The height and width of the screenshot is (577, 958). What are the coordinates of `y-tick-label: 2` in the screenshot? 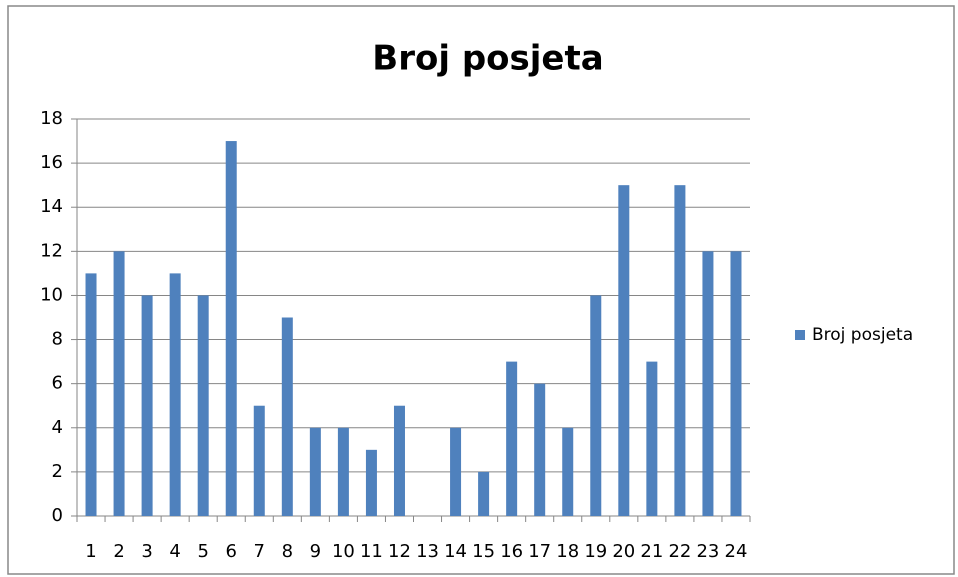 It's located at (57, 471).